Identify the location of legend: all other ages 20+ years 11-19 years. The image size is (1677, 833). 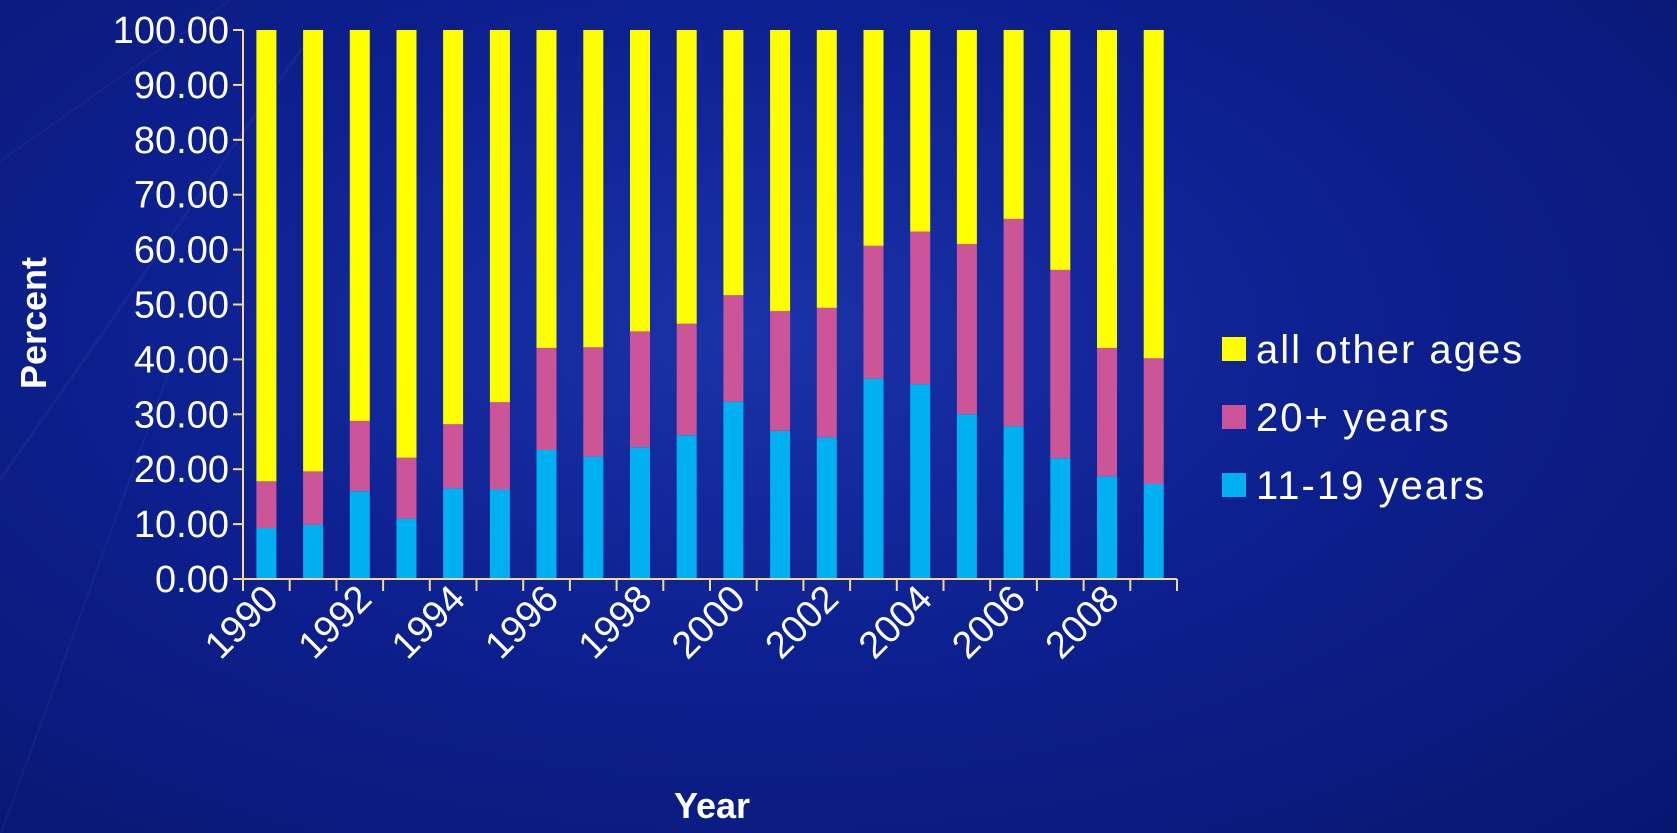
(1373, 418).